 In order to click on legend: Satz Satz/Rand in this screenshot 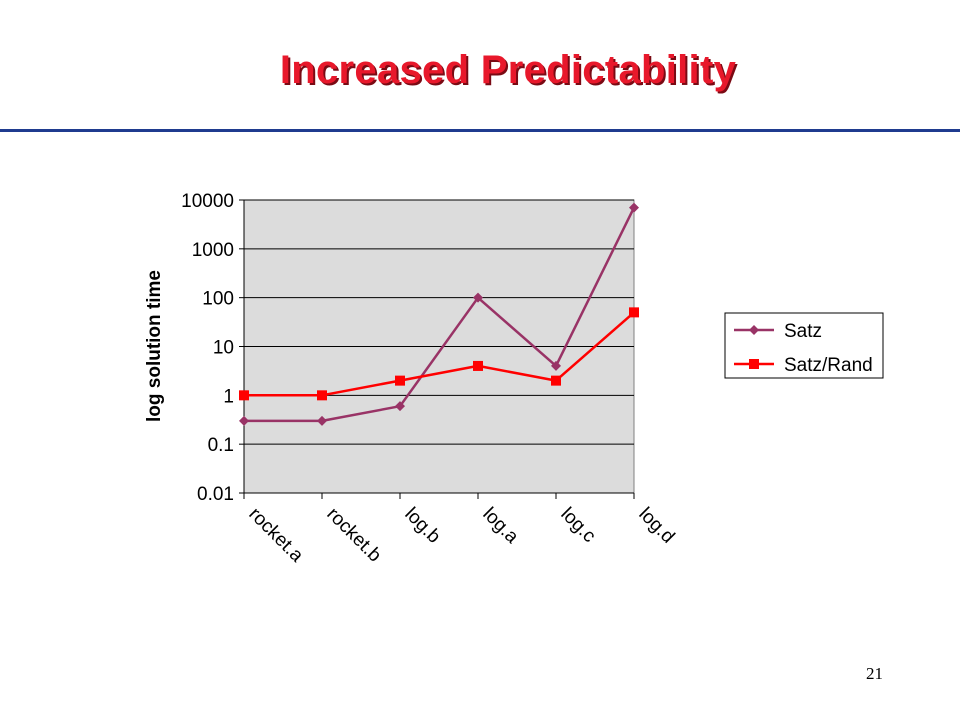, I will do `click(804, 345)`.